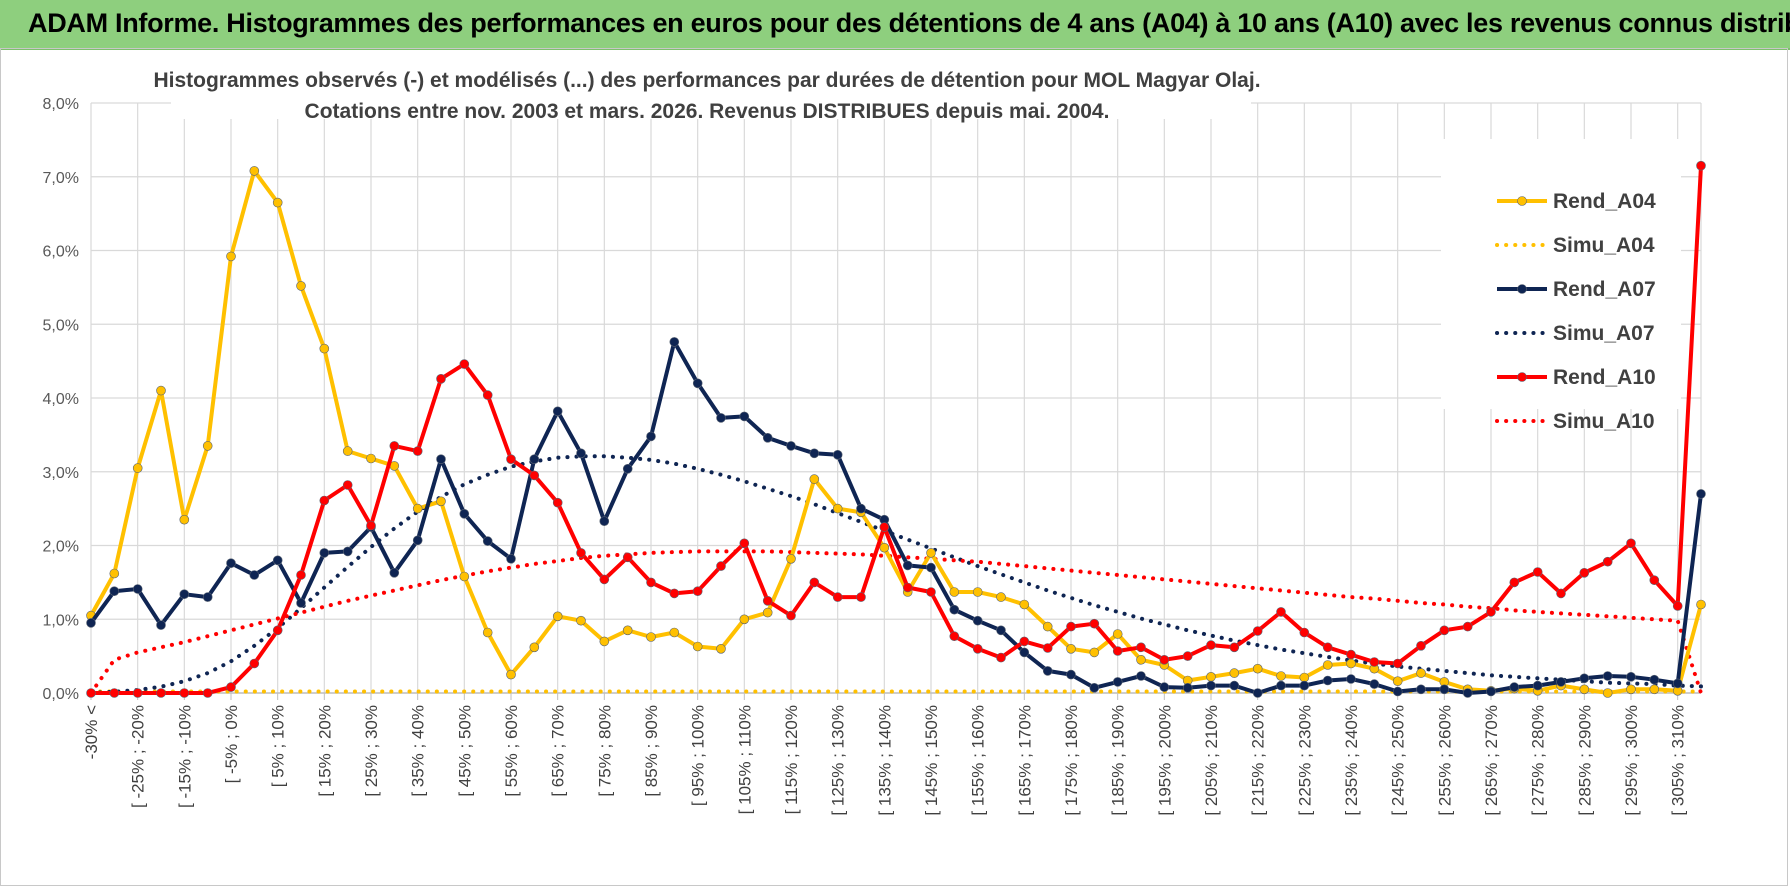 The width and height of the screenshot is (1790, 888). Describe the element at coordinates (1444, 760) in the screenshot. I see `x-tick-label: [ 255% ; 260%` at that location.